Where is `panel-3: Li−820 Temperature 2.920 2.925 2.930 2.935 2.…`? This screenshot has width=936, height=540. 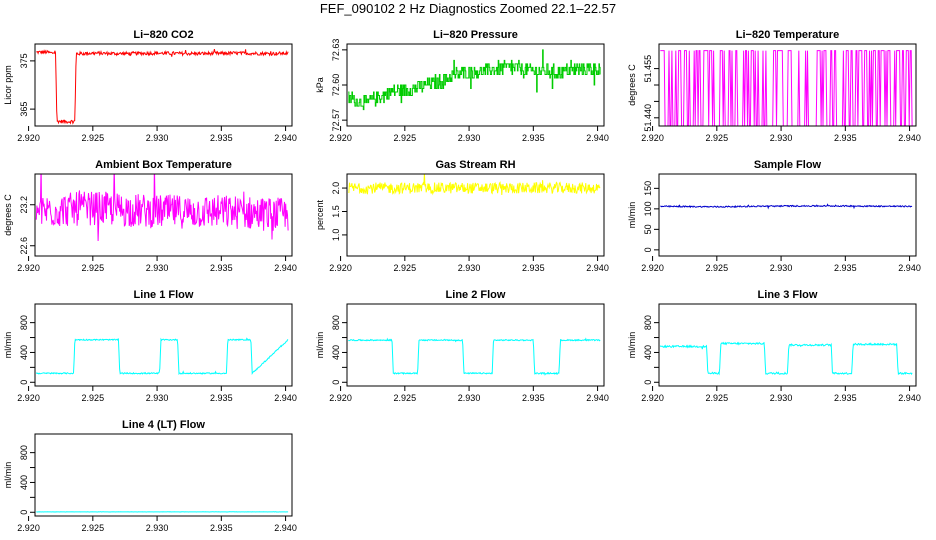 panel-3: Li−820 Temperature 2.920 2.925 2.930 2.935 2.… is located at coordinates (774, 86).